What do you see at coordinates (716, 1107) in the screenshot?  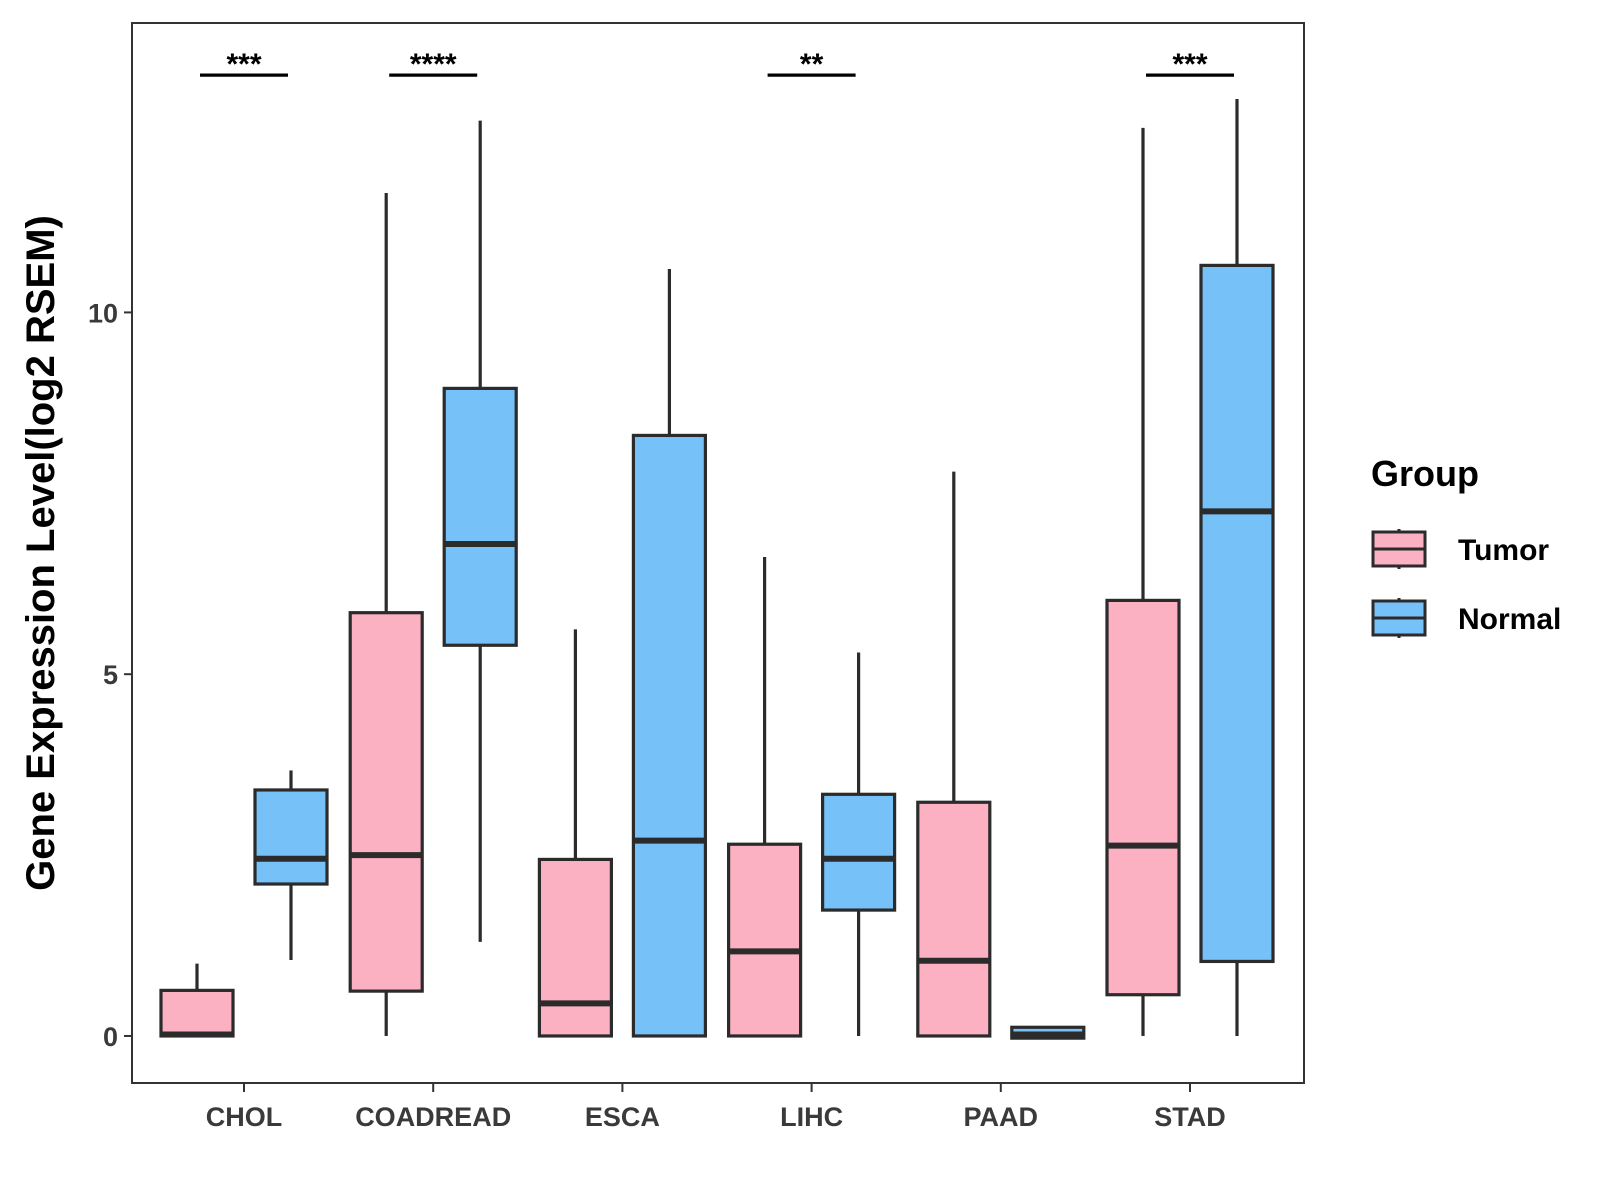 I see `x-axis: CHOL COADREAD ESCA LIHC PAAD STAD` at bounding box center [716, 1107].